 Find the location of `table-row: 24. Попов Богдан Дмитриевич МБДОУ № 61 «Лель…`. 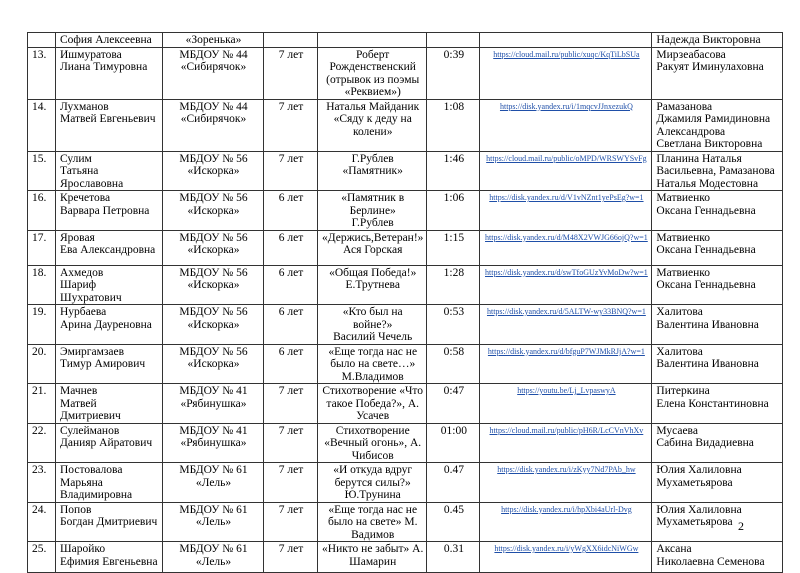

table-row: 24. Попов Богдан Дмитриевич МБДОУ № 61 «Лель… is located at coordinates (405, 521).